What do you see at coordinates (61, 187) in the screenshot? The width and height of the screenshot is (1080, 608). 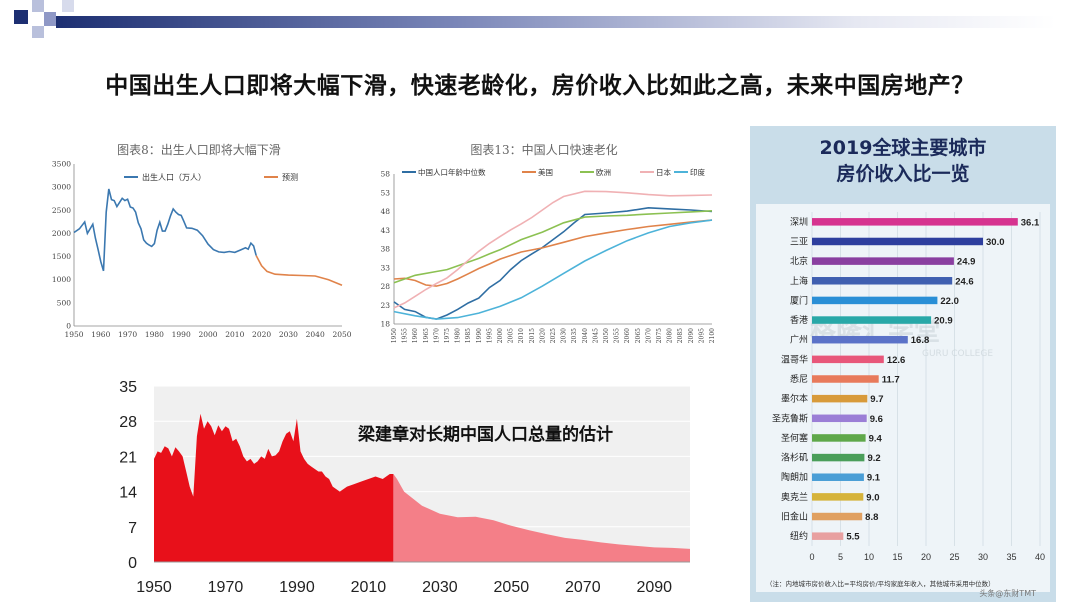 I see `y-tick-label: 3000` at bounding box center [61, 187].